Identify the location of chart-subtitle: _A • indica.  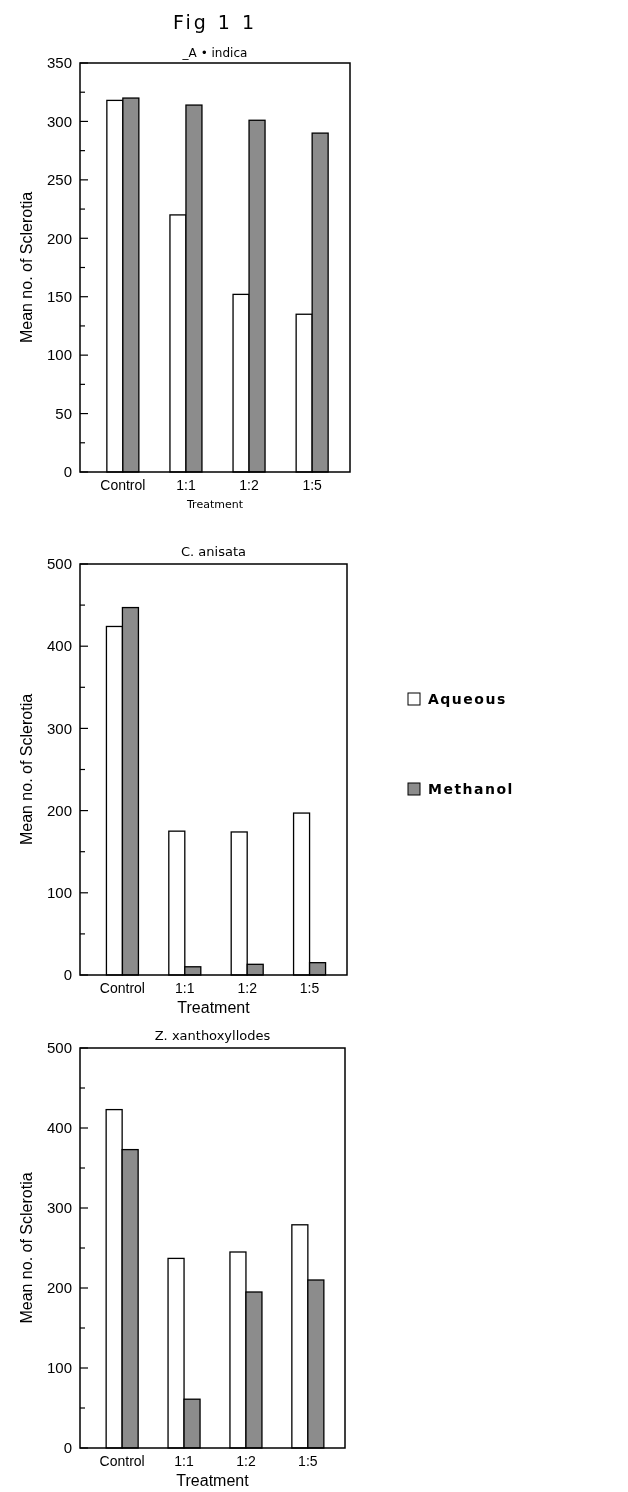
(214, 53).